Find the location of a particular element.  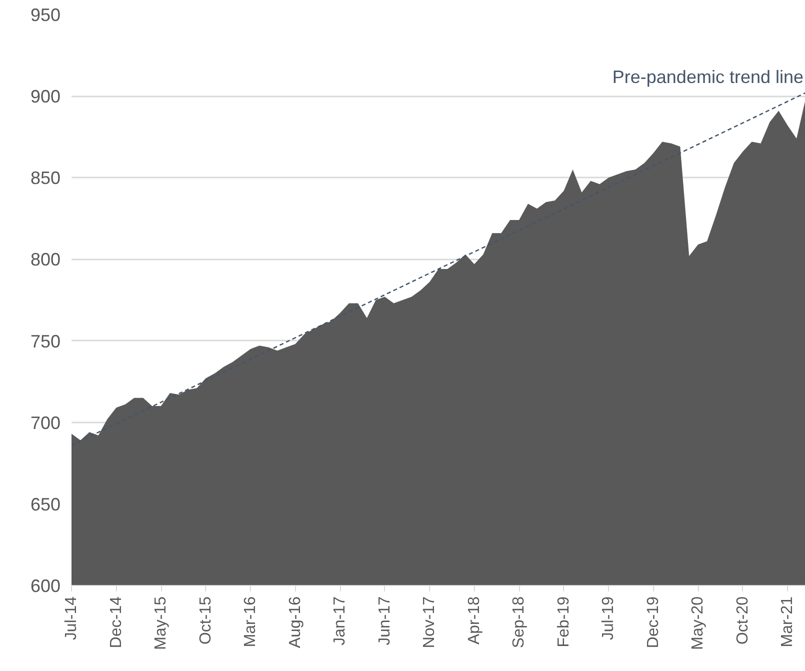

x-tick-label: May-15 is located at coordinates (161, 623).